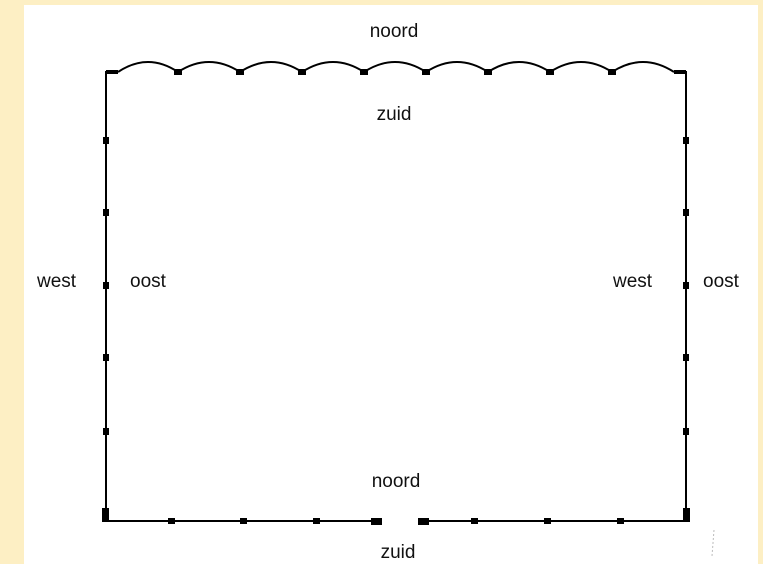 The image size is (763, 564). What do you see at coordinates (721, 281) in the screenshot?
I see `label-right-outer: oost` at bounding box center [721, 281].